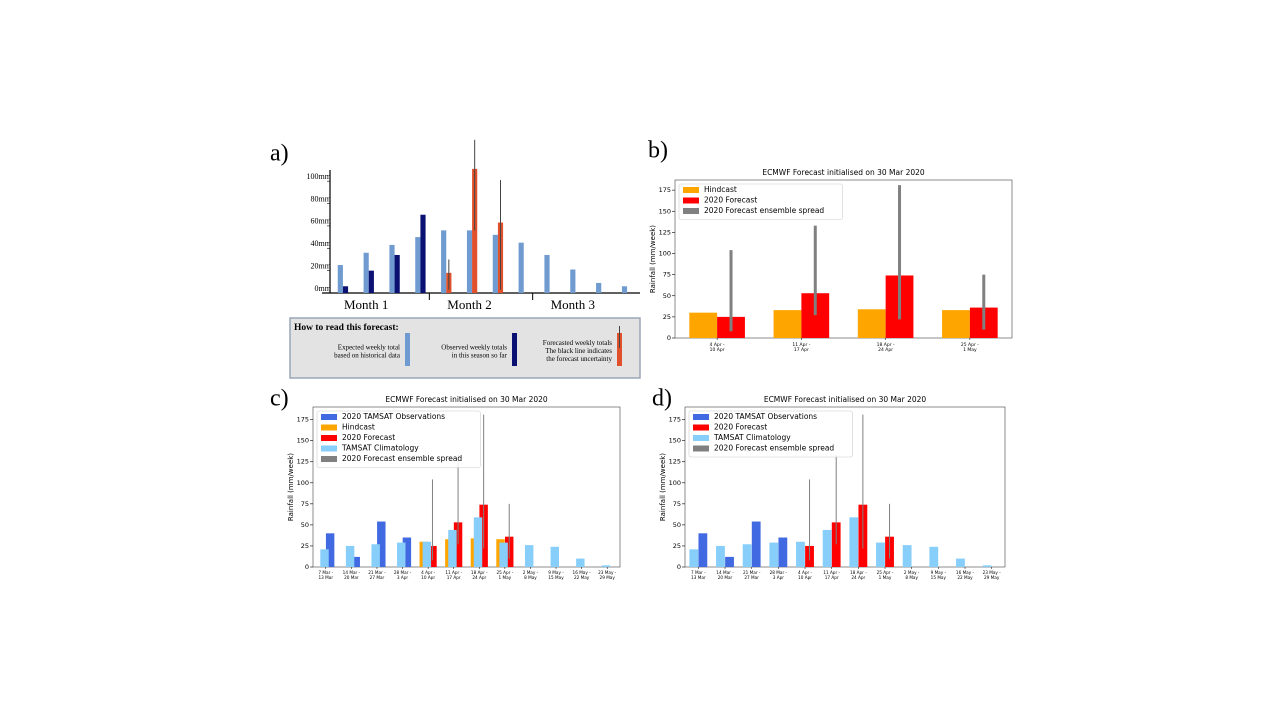 Image resolution: width=1280 pixels, height=720 pixels. What do you see at coordinates (939, 575) in the screenshot?
I see `x-tick-label: 9 May -15 May` at bounding box center [939, 575].